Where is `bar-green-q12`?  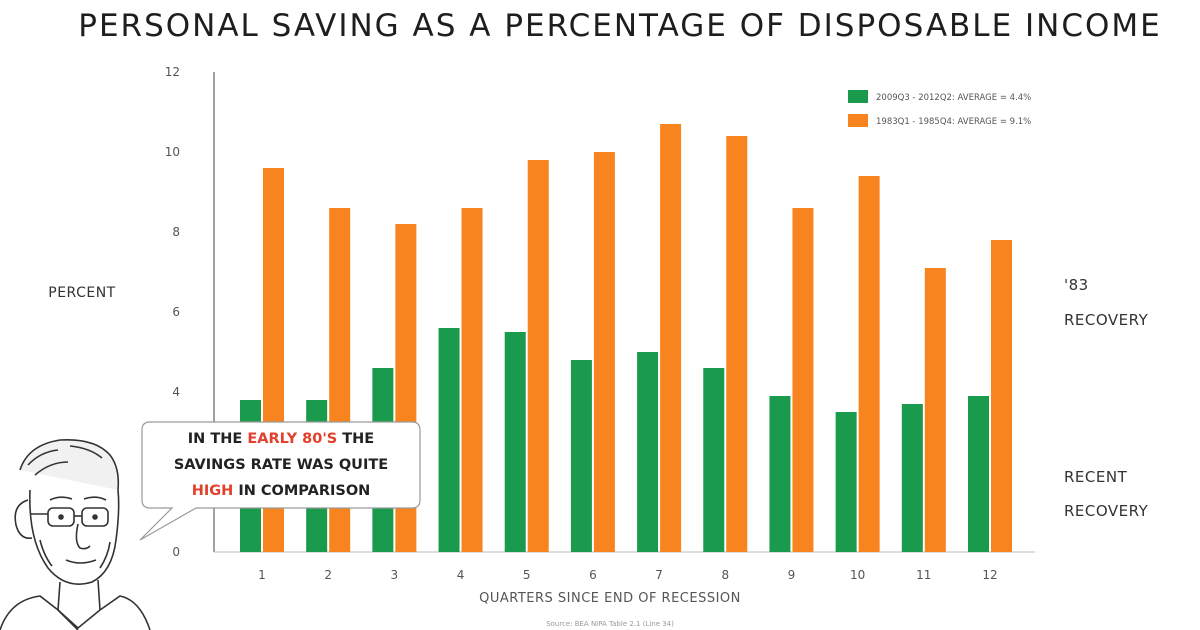 bar-green-q12 is located at coordinates (978, 474).